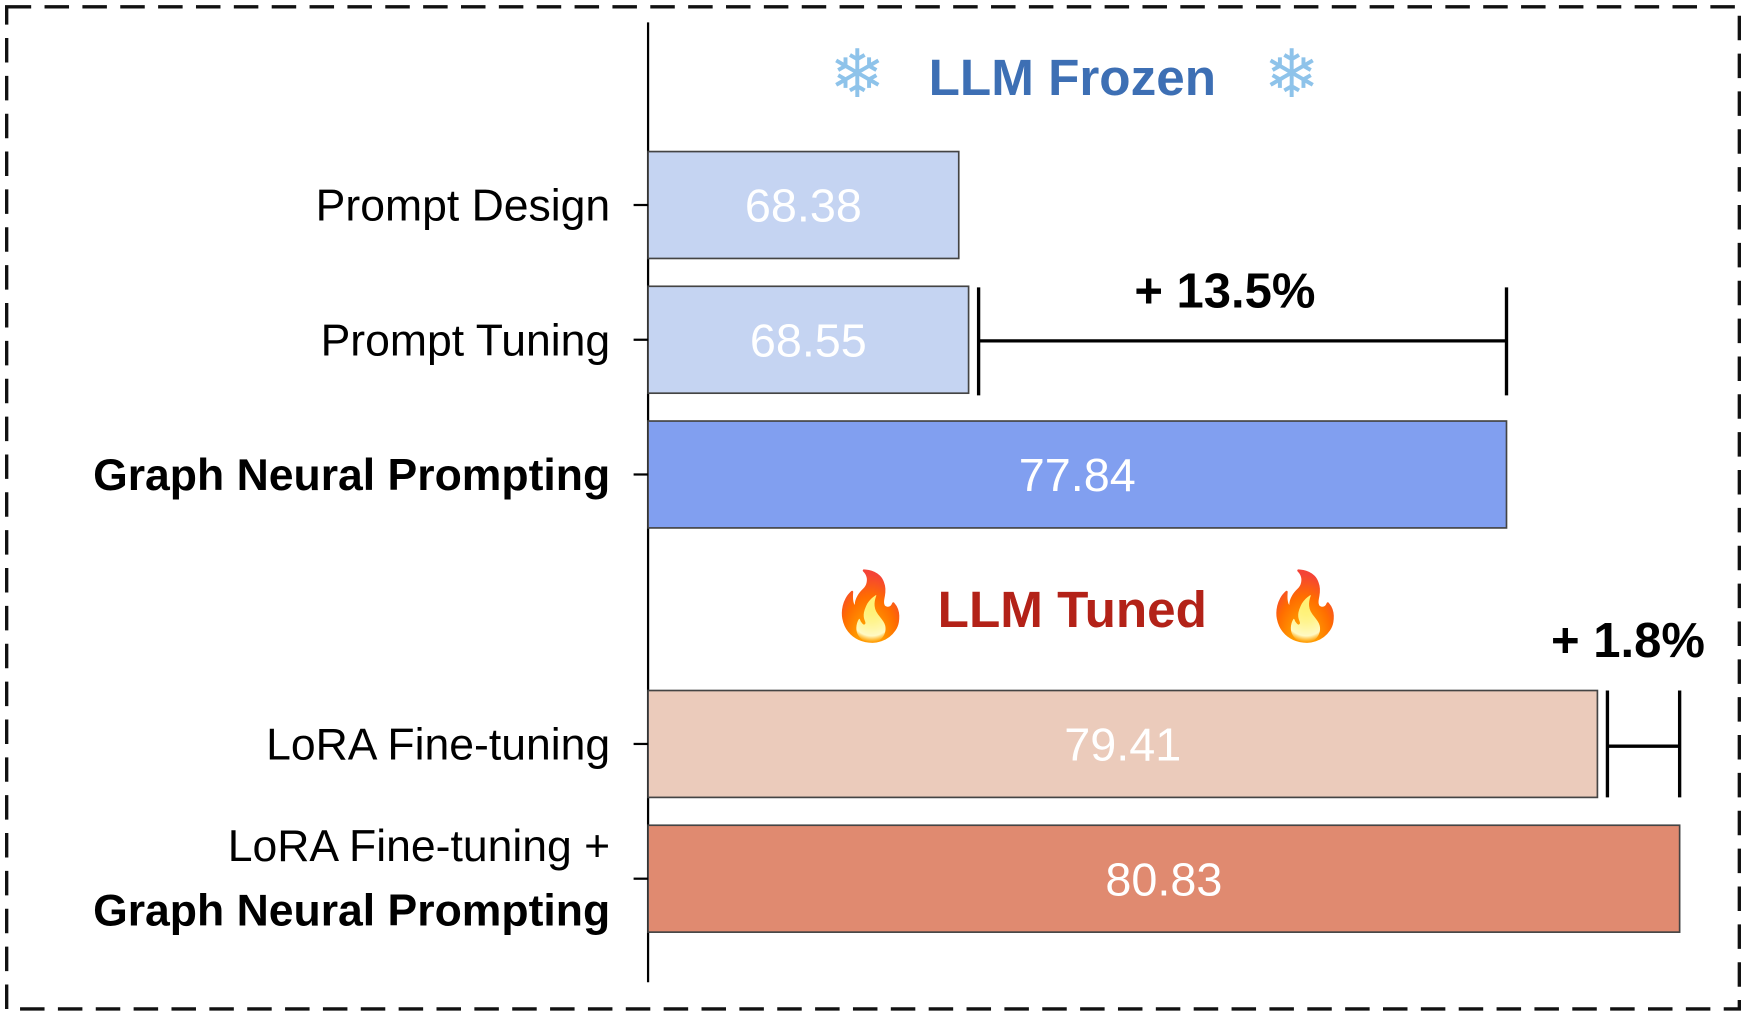 The height and width of the screenshot is (1018, 1746). What do you see at coordinates (1628, 641) in the screenshot?
I see `improvement-annotation: + 1.8%` at bounding box center [1628, 641].